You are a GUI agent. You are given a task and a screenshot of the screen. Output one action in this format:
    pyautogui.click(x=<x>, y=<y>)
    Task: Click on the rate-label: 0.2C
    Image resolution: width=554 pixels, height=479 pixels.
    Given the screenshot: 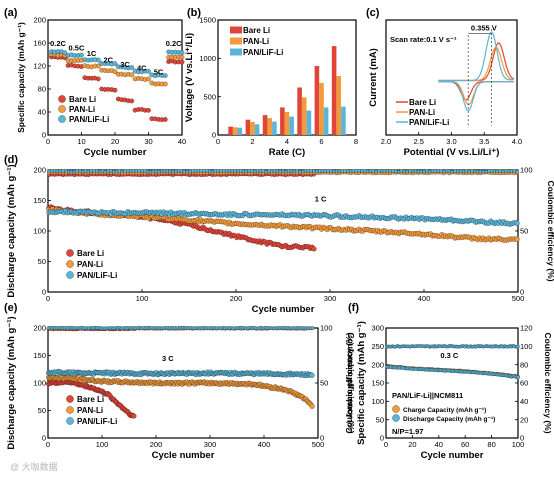 What is the action you would take?
    pyautogui.click(x=58, y=43)
    